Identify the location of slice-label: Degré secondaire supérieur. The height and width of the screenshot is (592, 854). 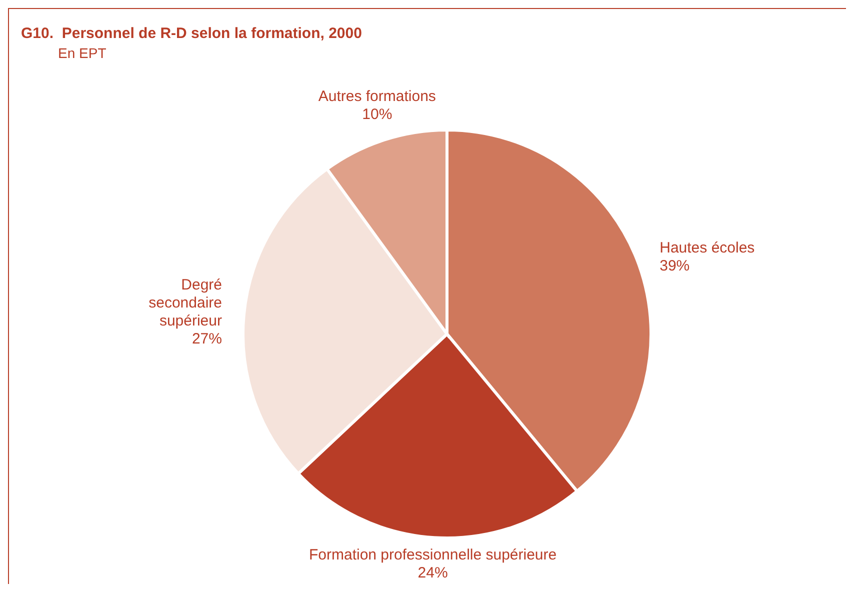
(185, 303).